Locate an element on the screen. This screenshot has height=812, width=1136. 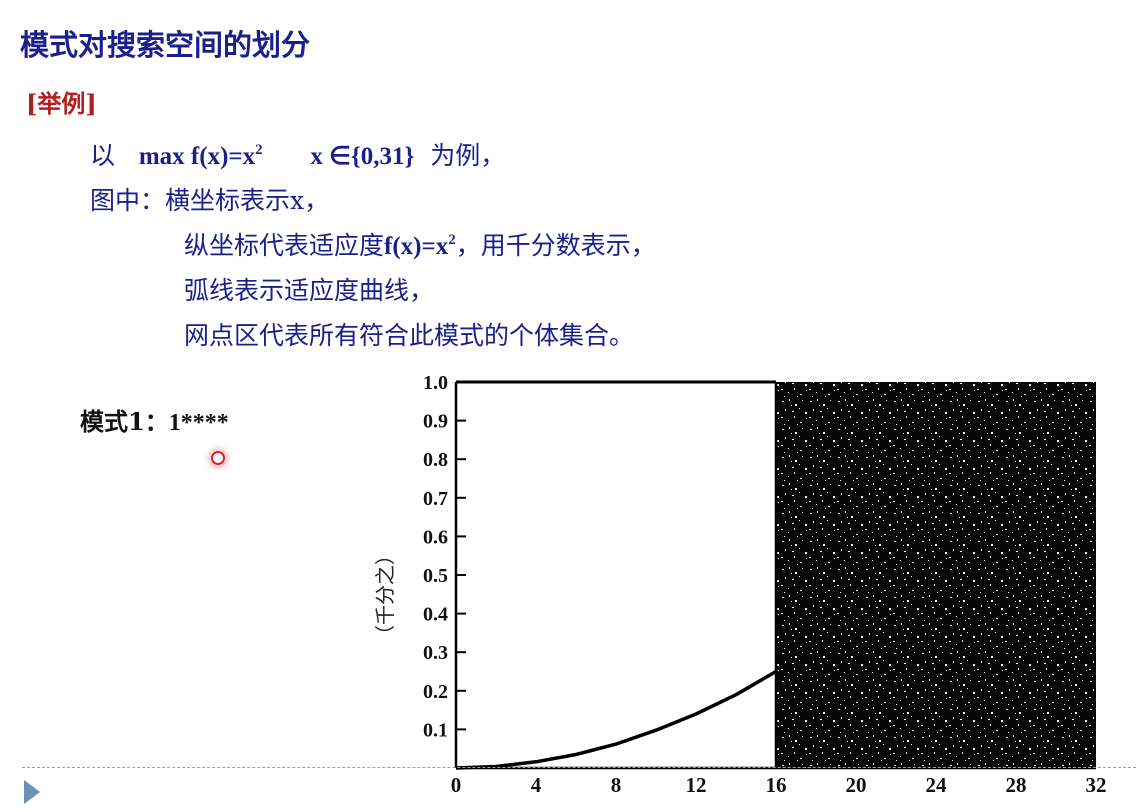
y-axis-description: 纵坐标代表适应度f(x)=x2，用千分数表示， is located at coordinates (420, 245).